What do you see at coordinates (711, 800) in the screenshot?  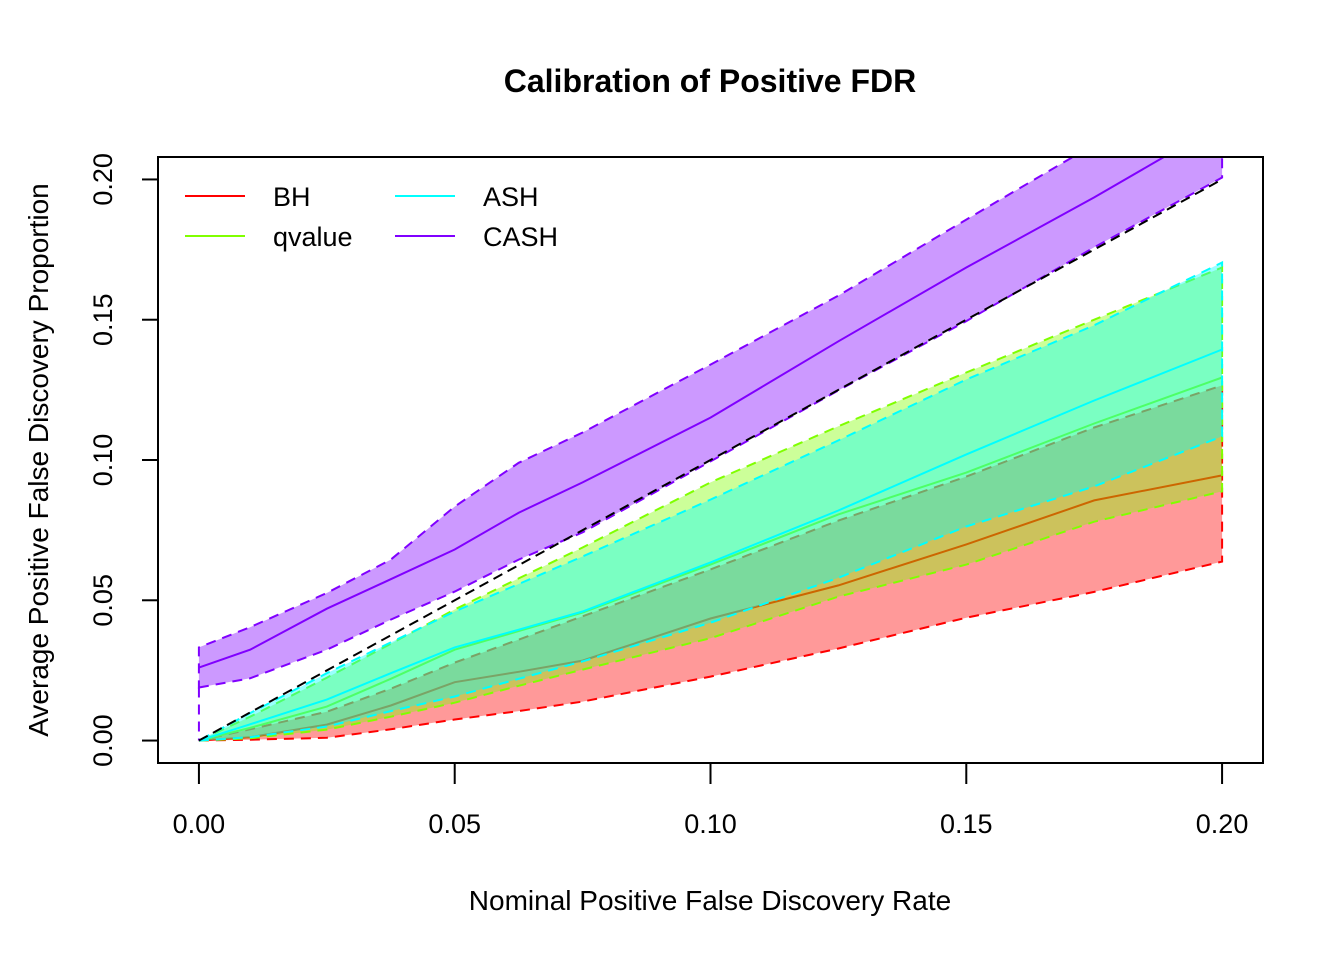 I see `x-axis: 0.00 0.05 0.10 0.15 0.20` at bounding box center [711, 800].